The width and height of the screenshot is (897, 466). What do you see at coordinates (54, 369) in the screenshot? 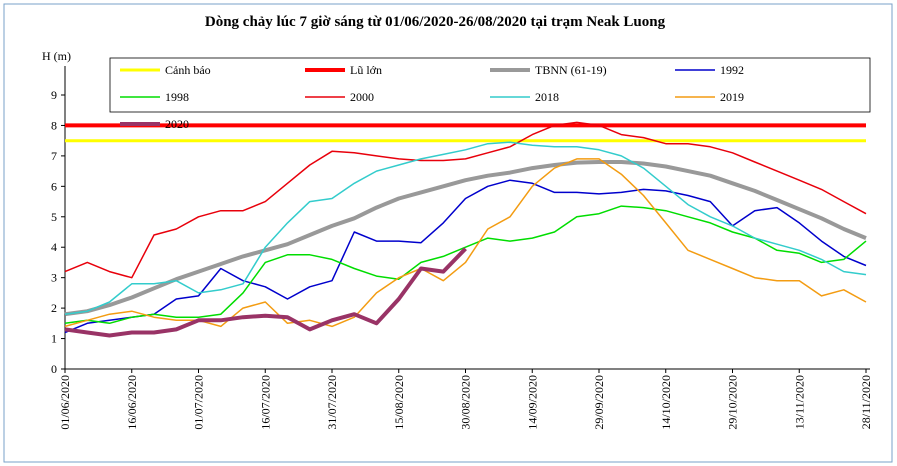
I see `y-tick-label: 0` at bounding box center [54, 369].